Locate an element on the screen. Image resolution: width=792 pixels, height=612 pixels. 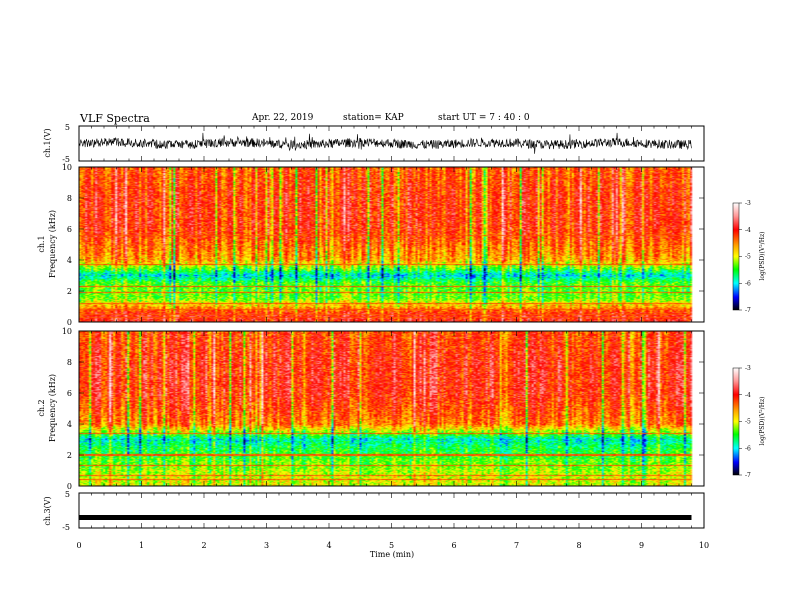
ch1-waveform-panel: 5 -5 ch.1(V) is located at coordinates (374, 143).